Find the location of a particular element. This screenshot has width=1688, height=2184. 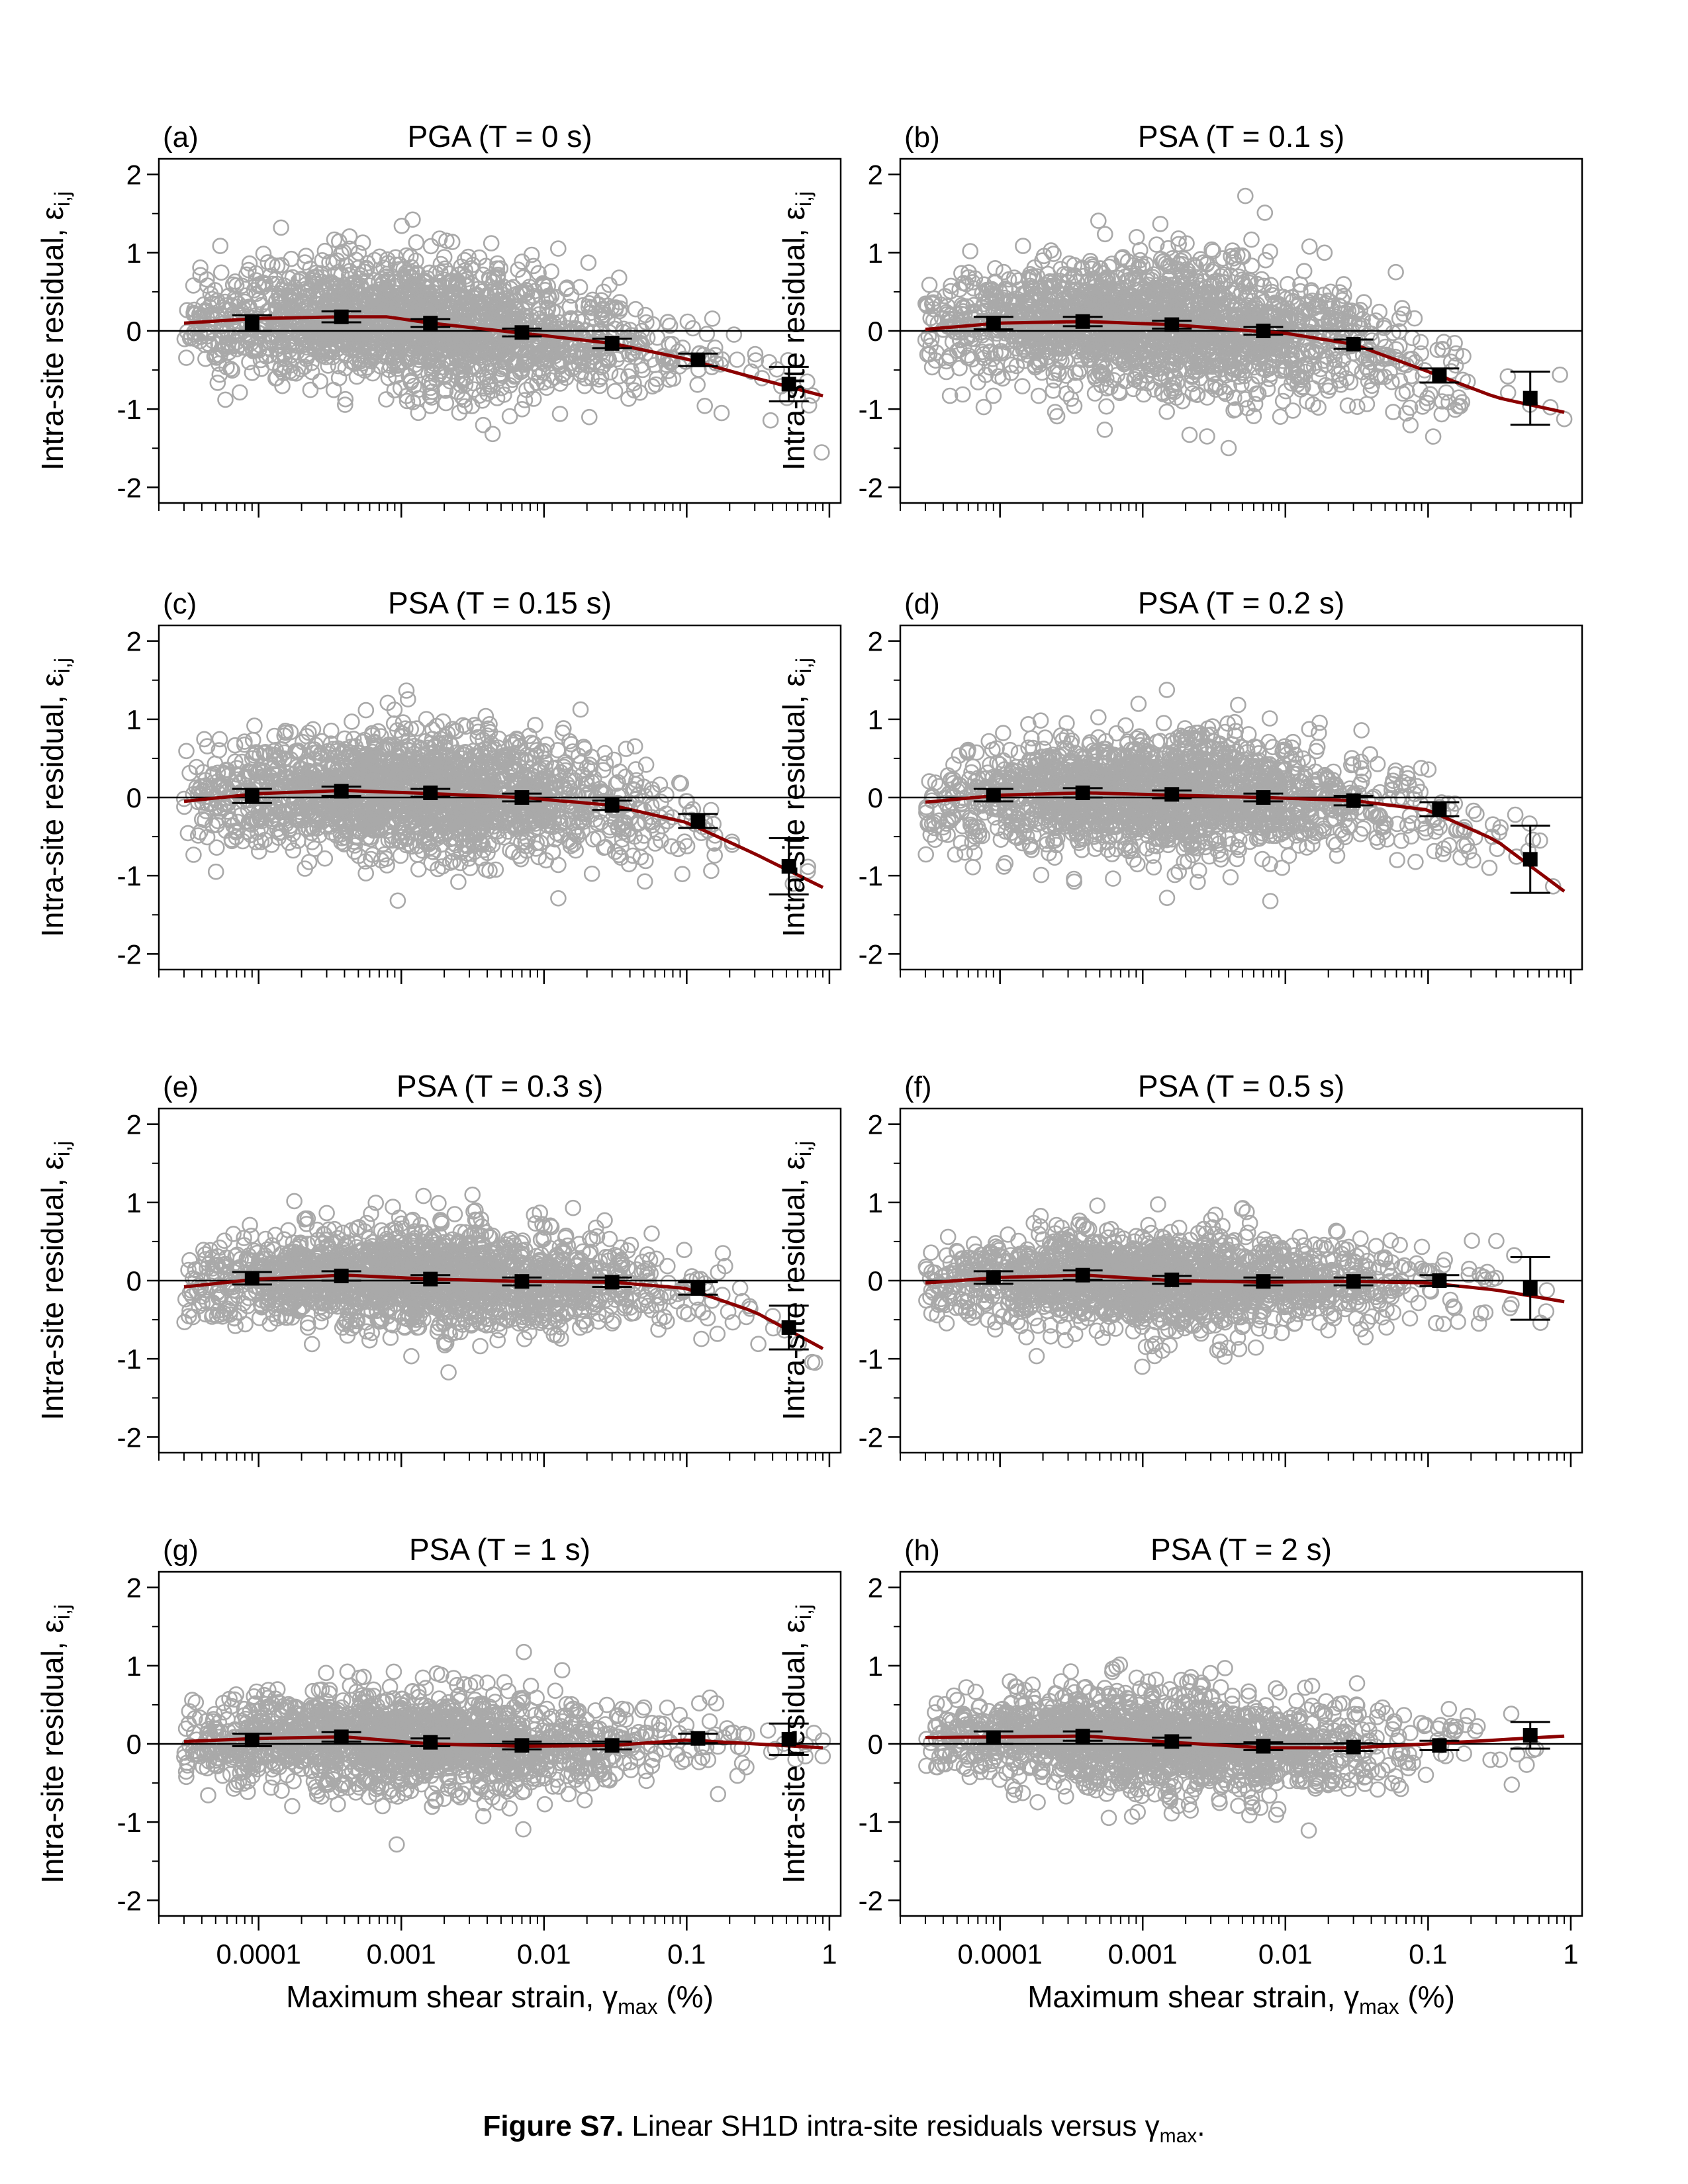

y-tick-label: 1 is located at coordinates (134, 253).